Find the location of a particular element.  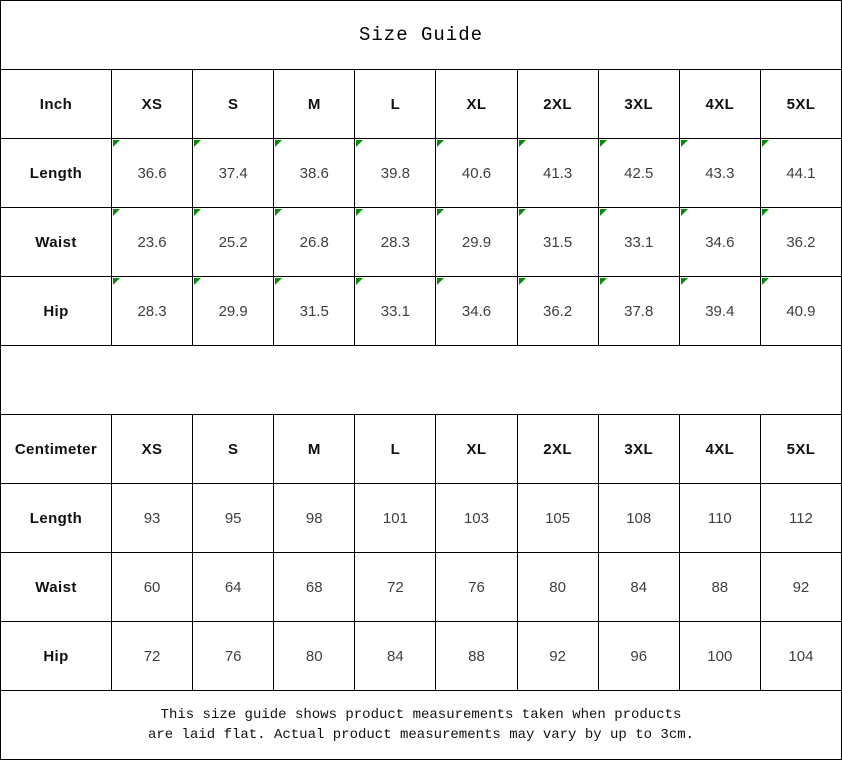

measurement-value-cell-text: 37.4 is located at coordinates (233, 173).